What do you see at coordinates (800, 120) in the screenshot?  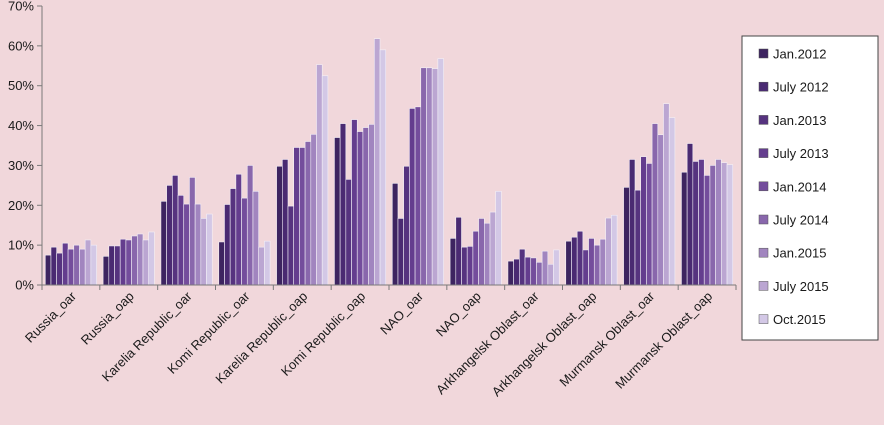 I see `legend-label: Jan.2013` at bounding box center [800, 120].